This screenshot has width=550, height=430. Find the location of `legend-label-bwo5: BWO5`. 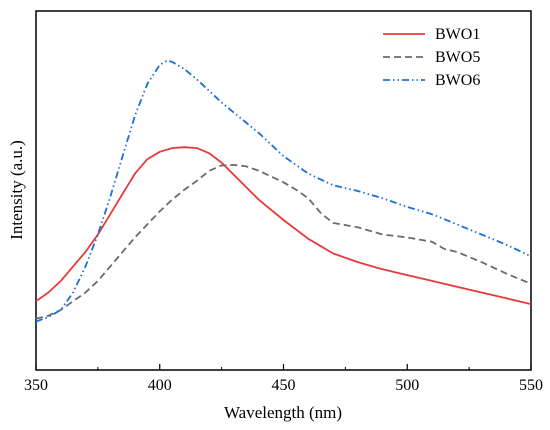

legend-label-bwo5: BWO5 is located at coordinates (457, 57).